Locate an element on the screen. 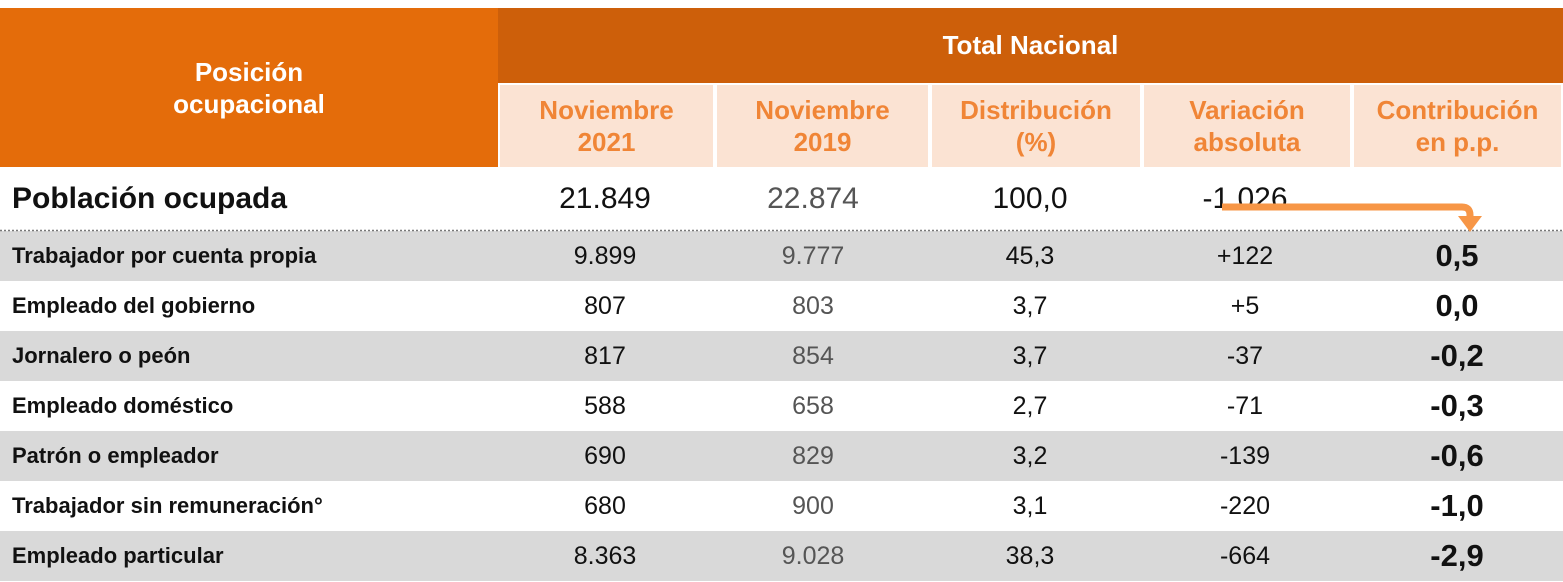  row-value: 588 is located at coordinates (605, 405).